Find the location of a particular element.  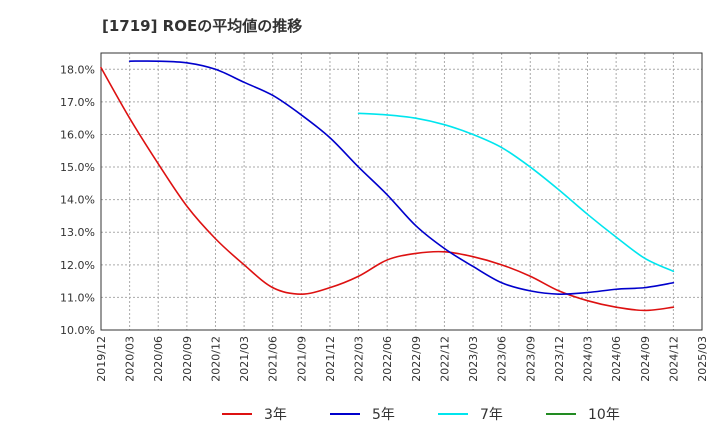

y-tick-label: 14.0% is located at coordinates (77, 200).